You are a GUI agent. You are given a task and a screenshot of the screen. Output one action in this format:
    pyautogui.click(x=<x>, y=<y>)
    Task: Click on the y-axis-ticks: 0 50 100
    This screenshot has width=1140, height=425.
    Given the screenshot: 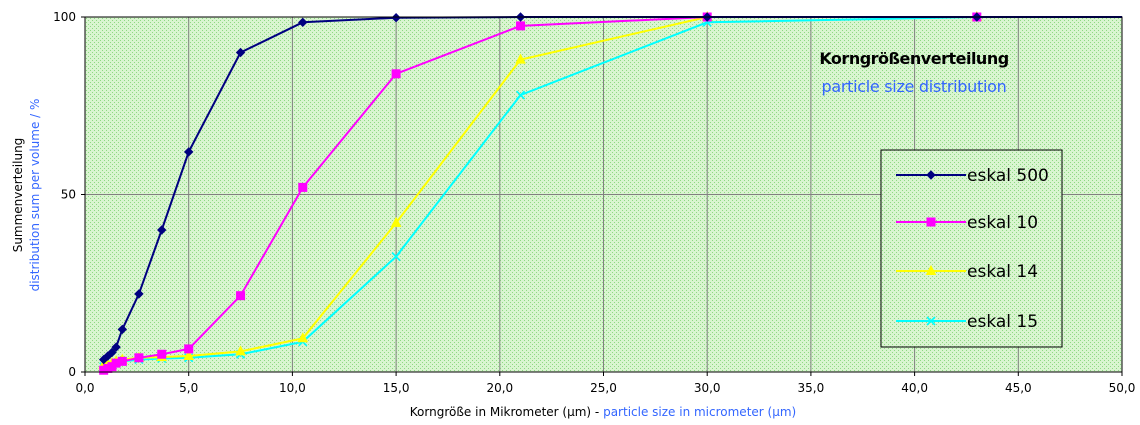 What is the action you would take?
    pyautogui.click(x=69, y=194)
    